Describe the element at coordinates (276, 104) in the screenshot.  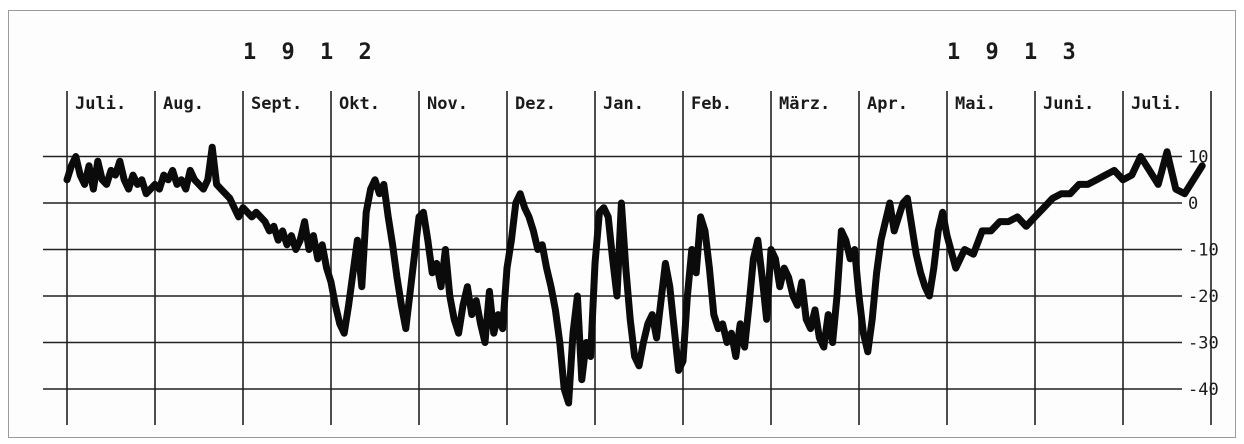
I see `month-label: Sept.` at that location.